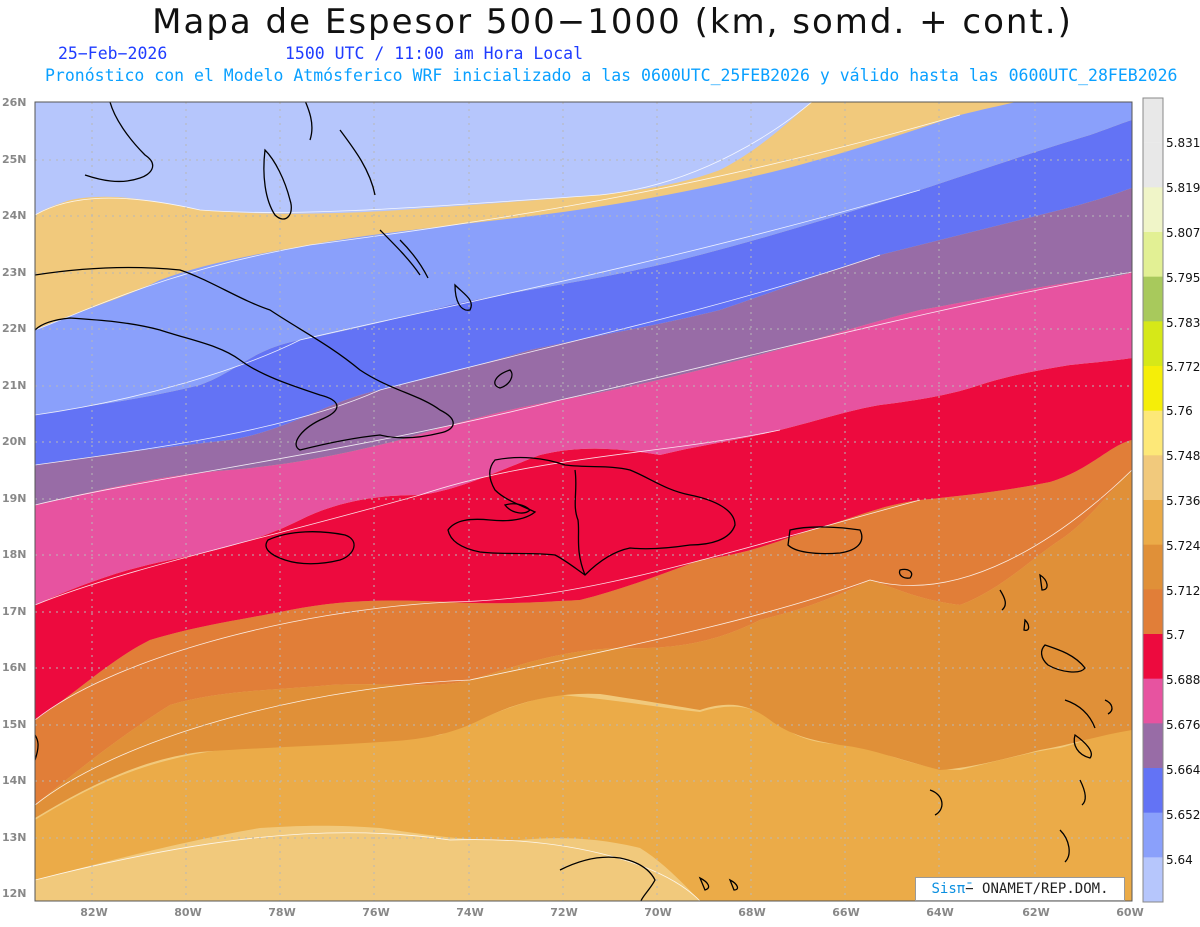 The image size is (1200, 927). What do you see at coordinates (376, 912) in the screenshot?
I see `lon-label: 76W` at bounding box center [376, 912].